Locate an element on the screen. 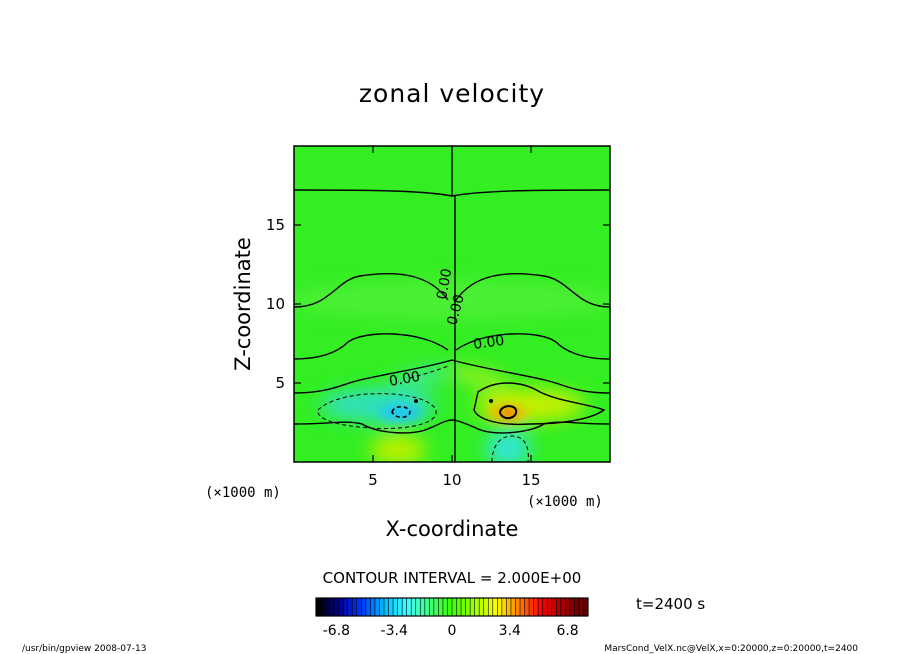 The image size is (904, 654). y-tick-label: 15 is located at coordinates (275, 225).